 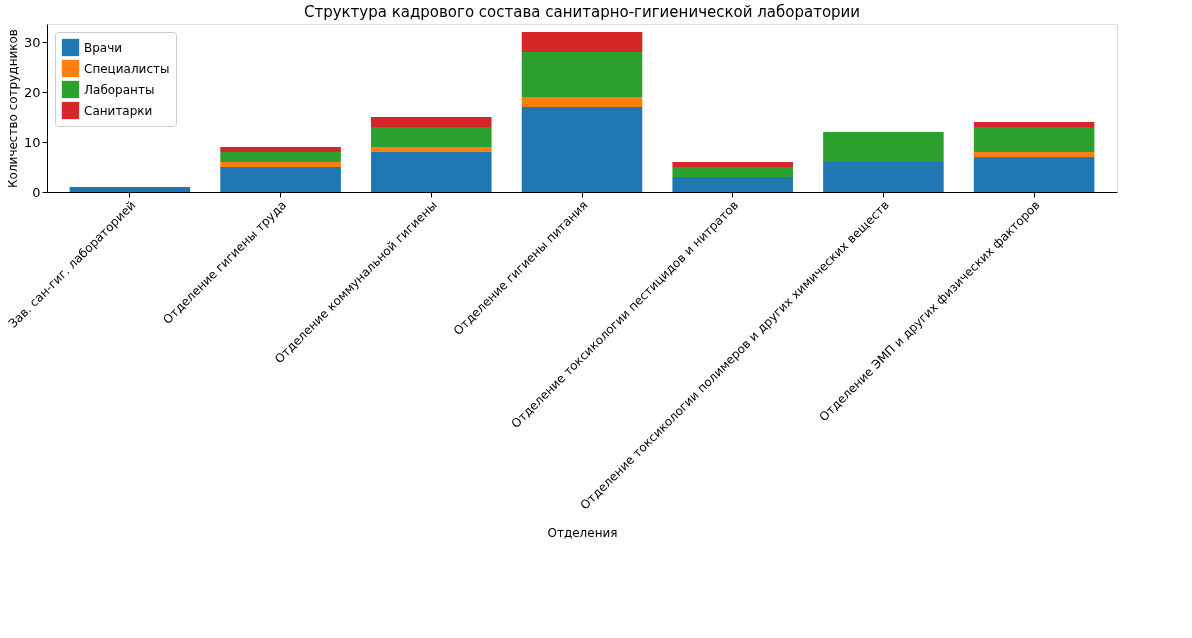 I want to click on y-tick-label: 30, so click(x=32, y=42).